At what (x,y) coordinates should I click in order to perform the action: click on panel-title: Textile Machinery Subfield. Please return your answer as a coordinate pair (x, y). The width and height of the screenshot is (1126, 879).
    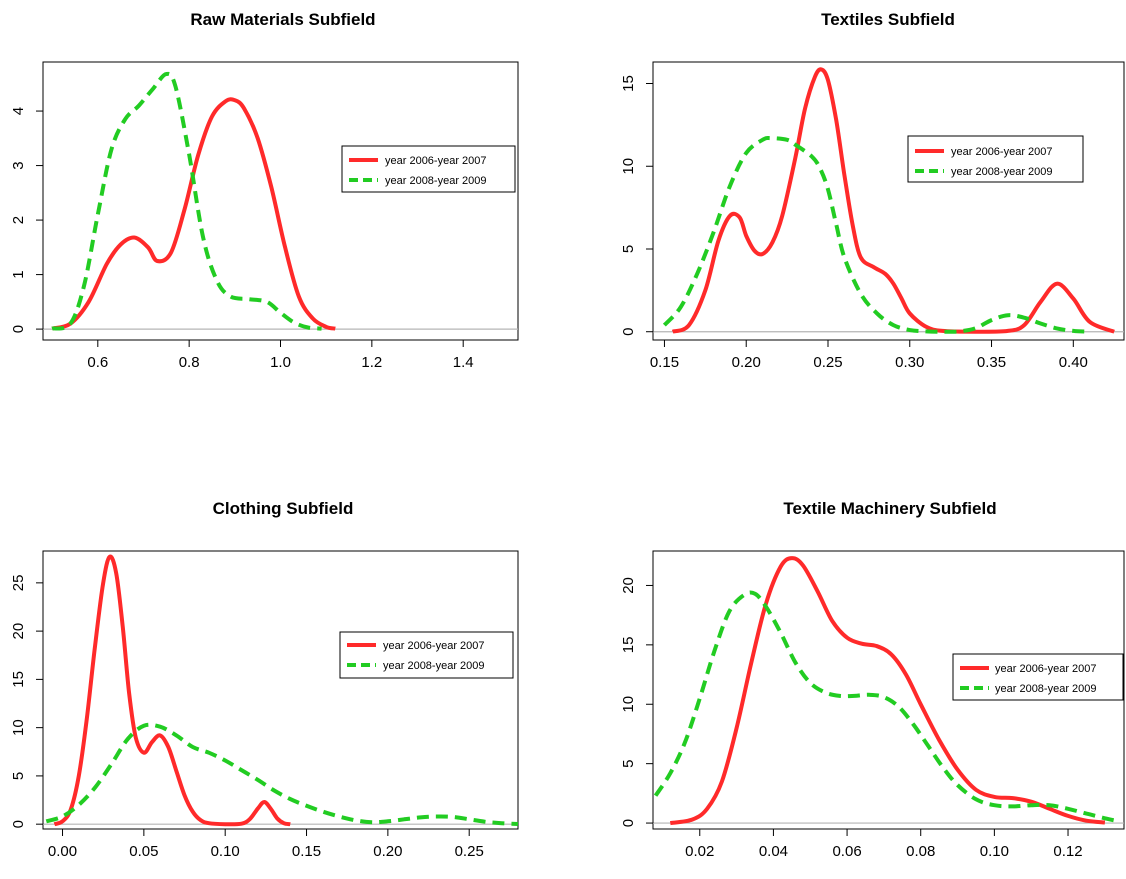
    Looking at the image, I should click on (889, 508).